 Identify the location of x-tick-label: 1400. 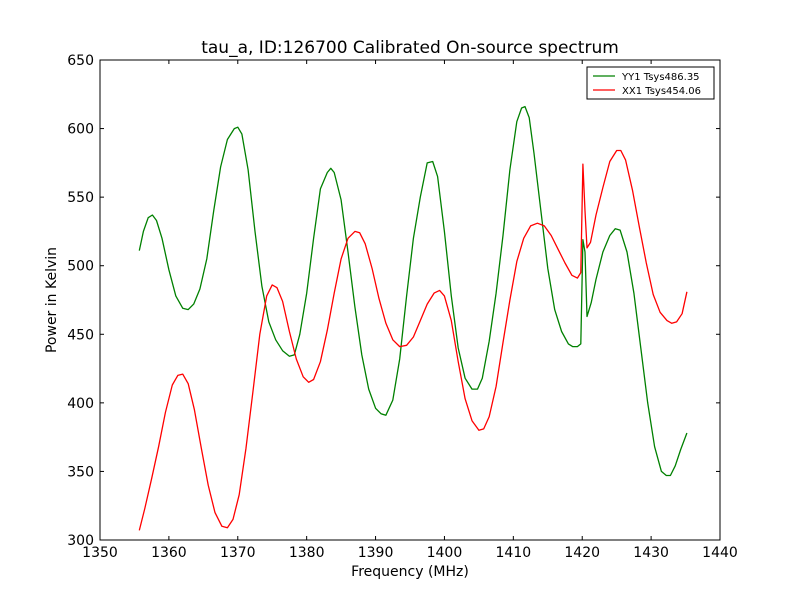
(445, 553).